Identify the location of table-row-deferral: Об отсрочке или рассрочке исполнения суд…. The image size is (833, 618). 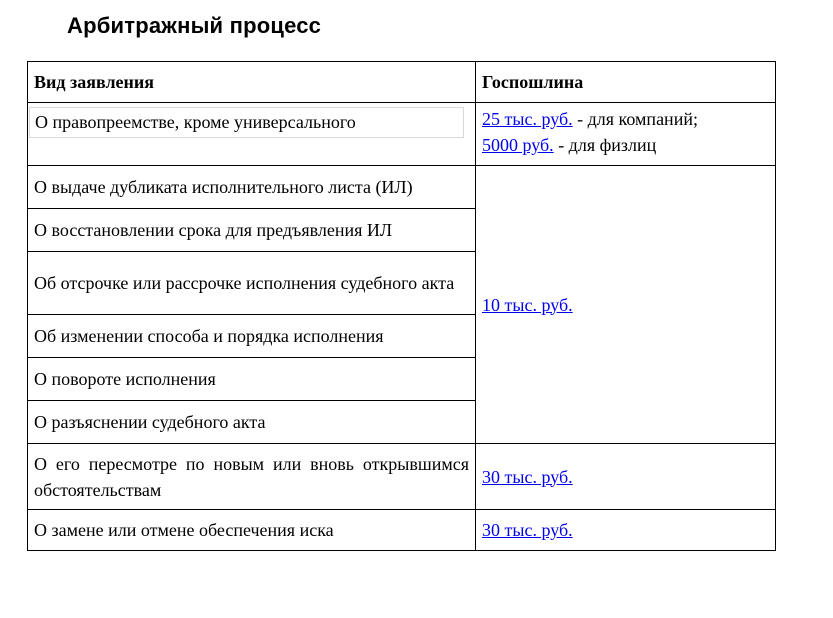
(401, 283).